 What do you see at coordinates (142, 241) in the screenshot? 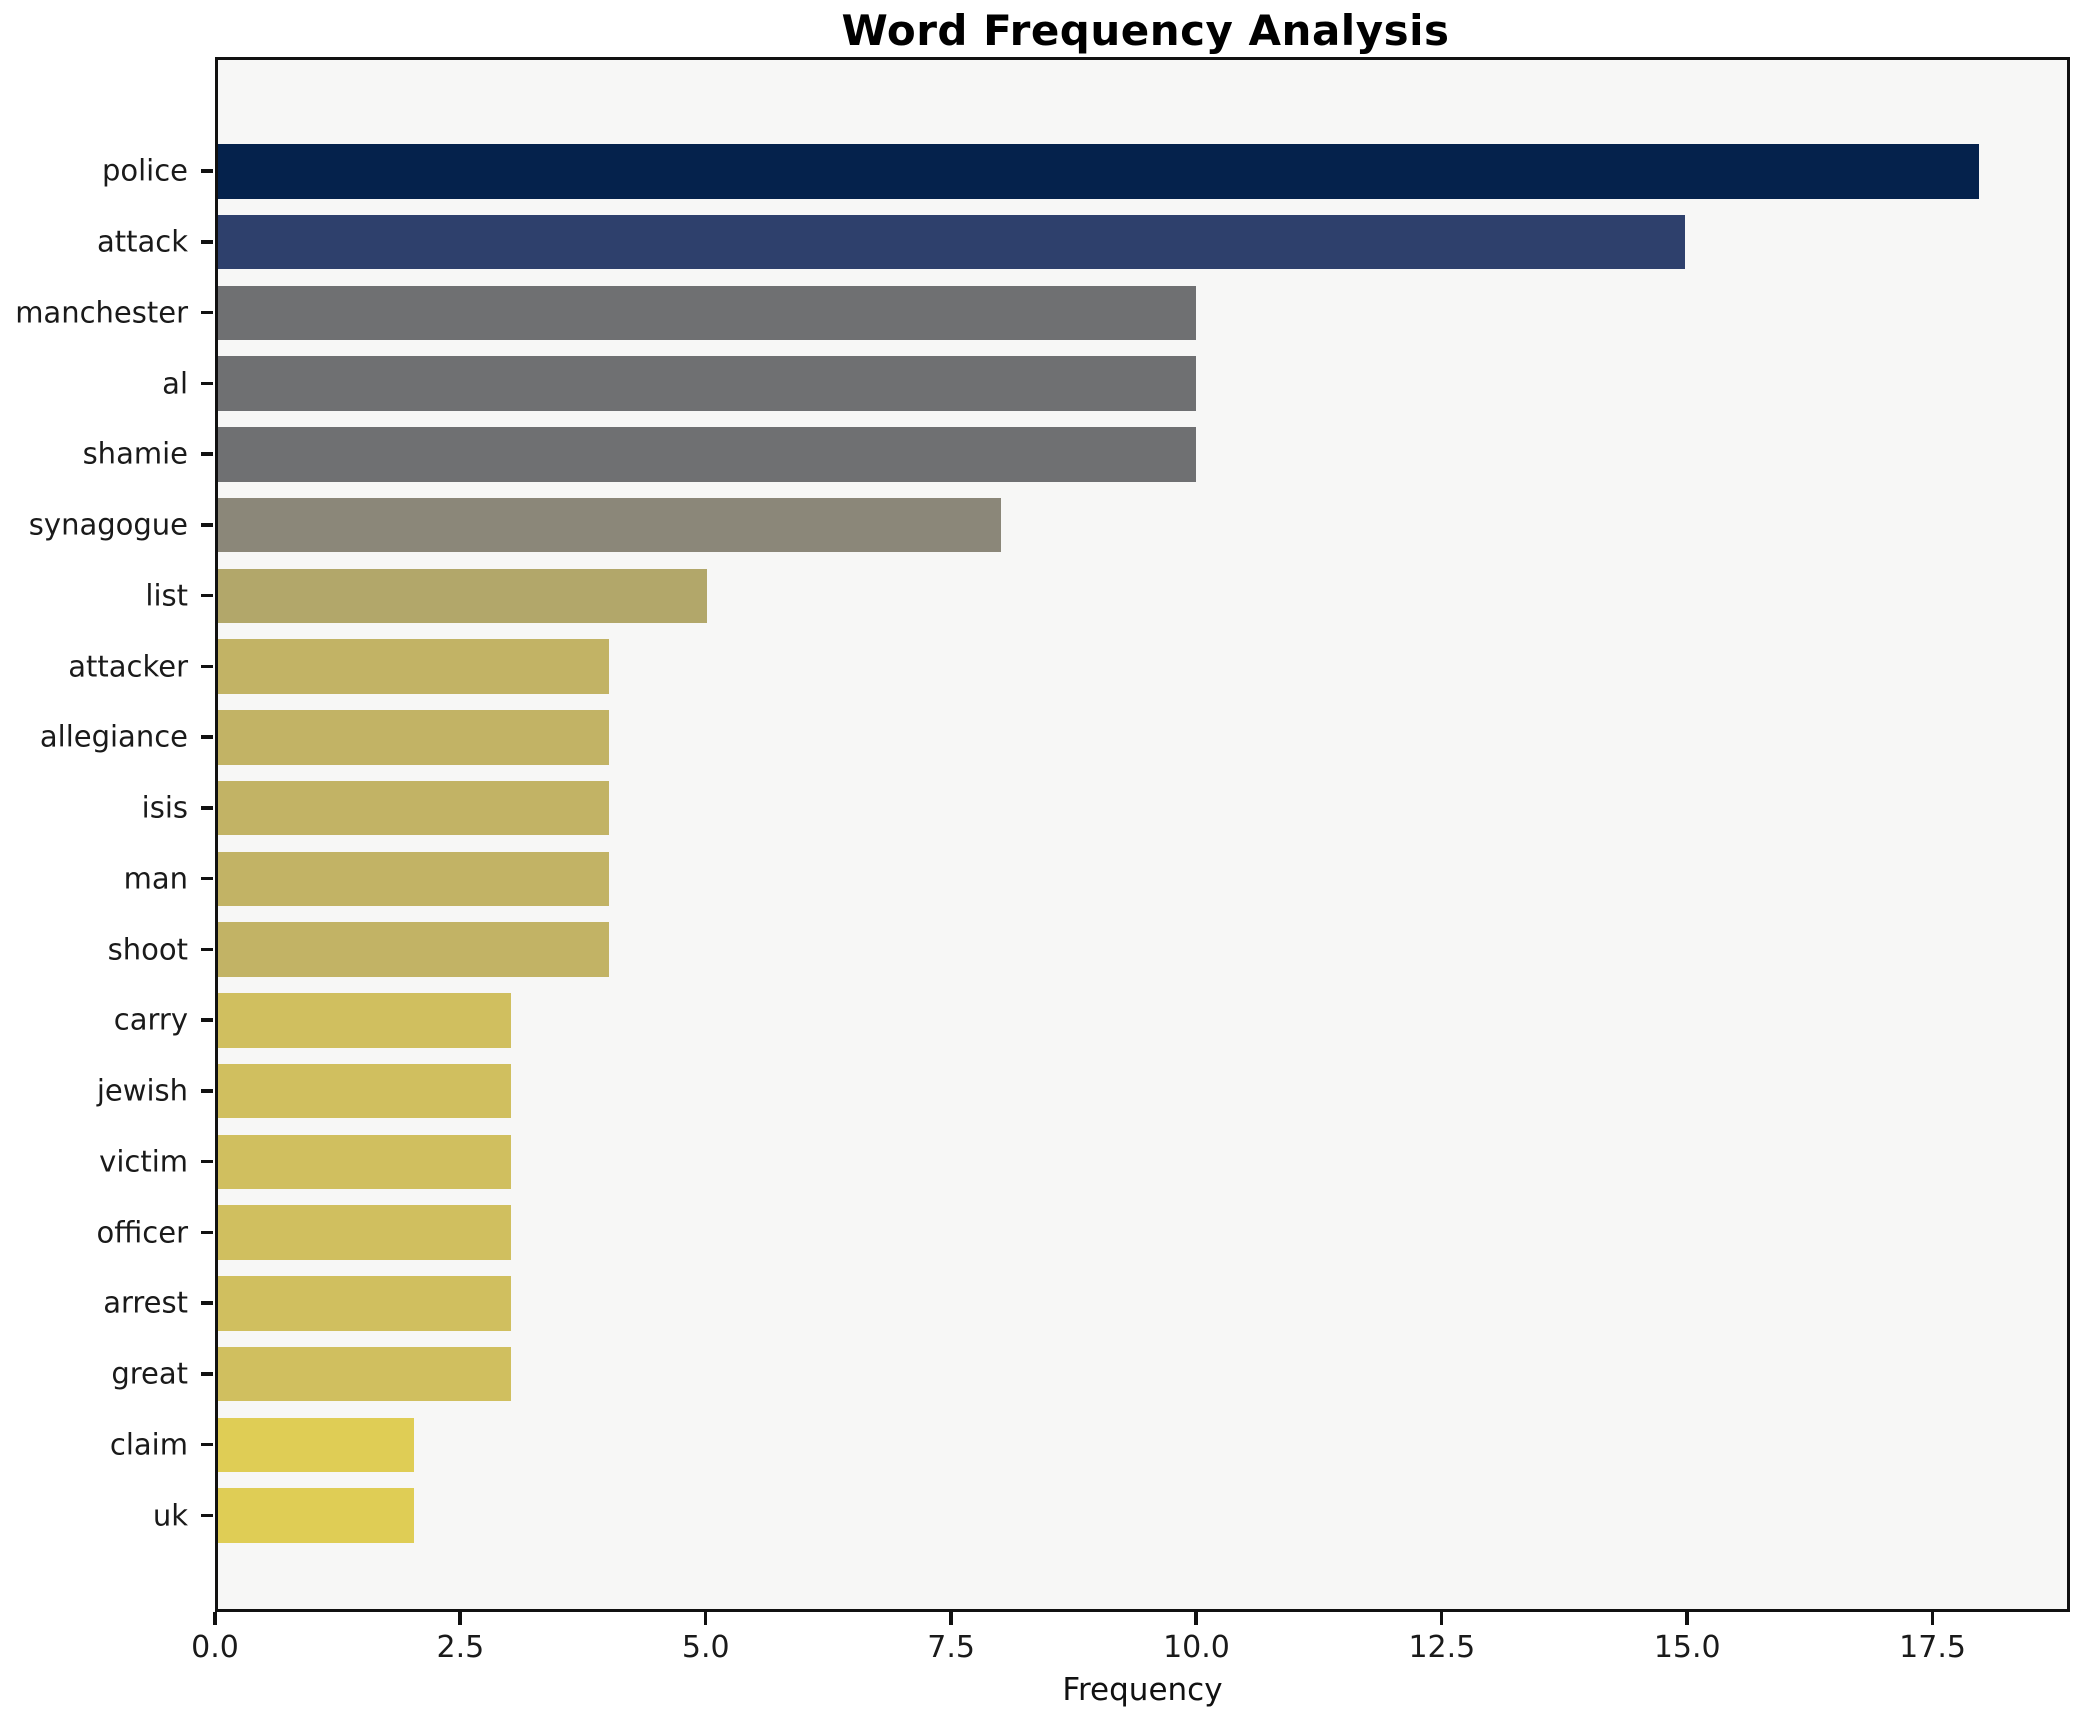
I see `y-tick-label: attack` at bounding box center [142, 241].